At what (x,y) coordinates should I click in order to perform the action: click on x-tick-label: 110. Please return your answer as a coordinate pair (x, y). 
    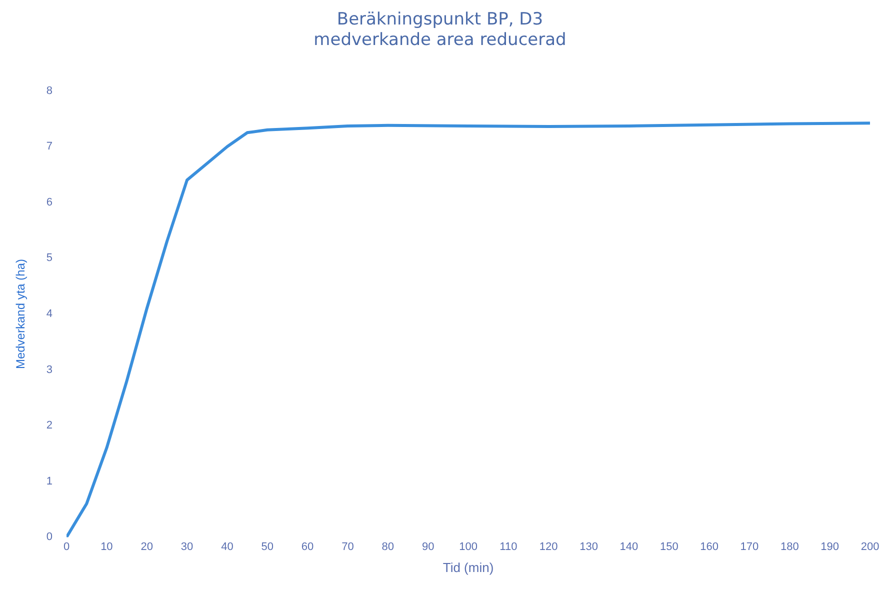
    Looking at the image, I should click on (509, 546).